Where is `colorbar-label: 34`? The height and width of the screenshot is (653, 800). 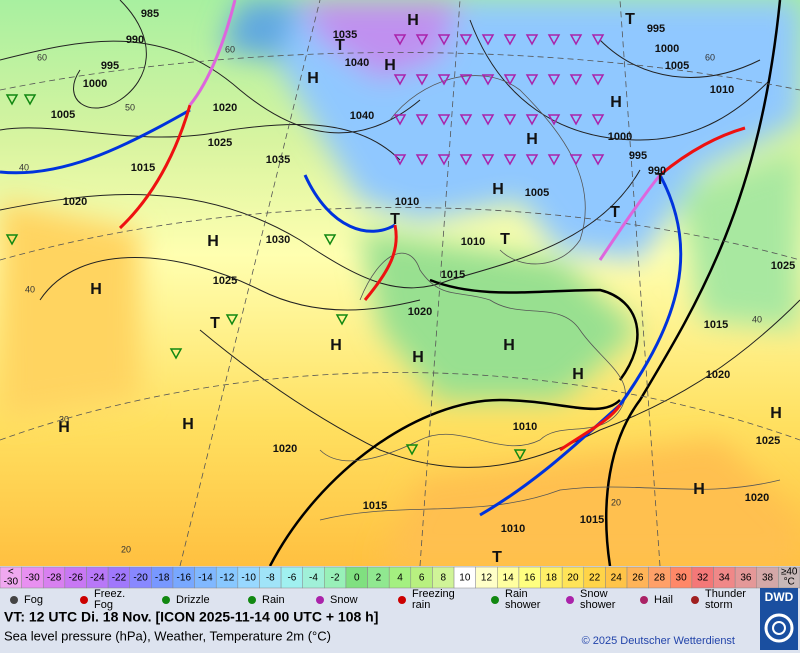
colorbar-label: 34 is located at coordinates (725, 578).